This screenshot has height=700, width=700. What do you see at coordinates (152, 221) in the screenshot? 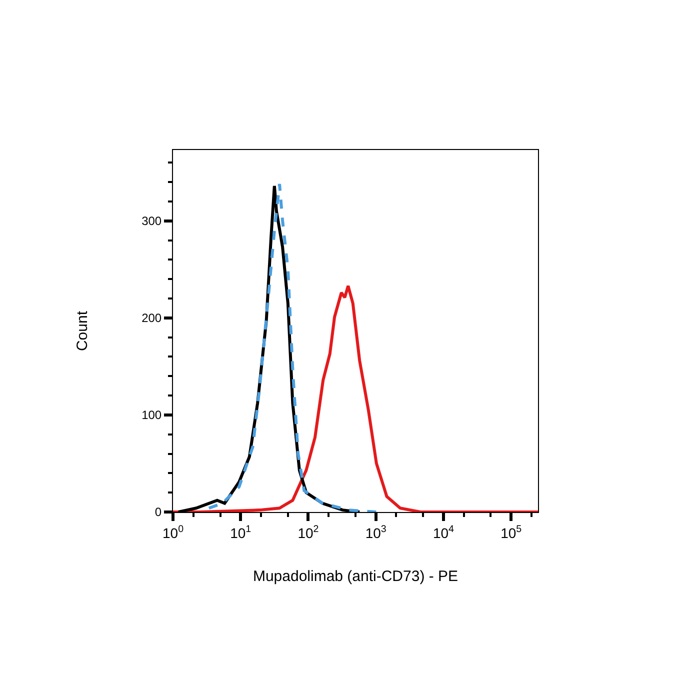
I see `y-tick-label: 300` at bounding box center [152, 221].